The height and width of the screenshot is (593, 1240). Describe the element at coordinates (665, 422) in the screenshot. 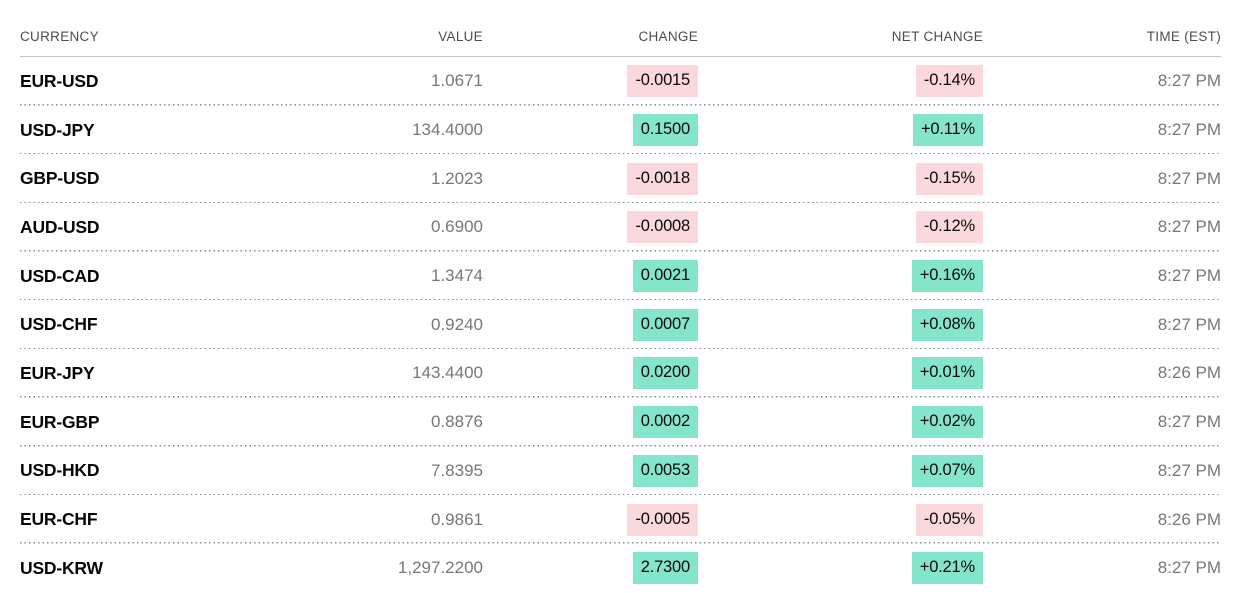

I see `change-badge: 0.0002` at that location.